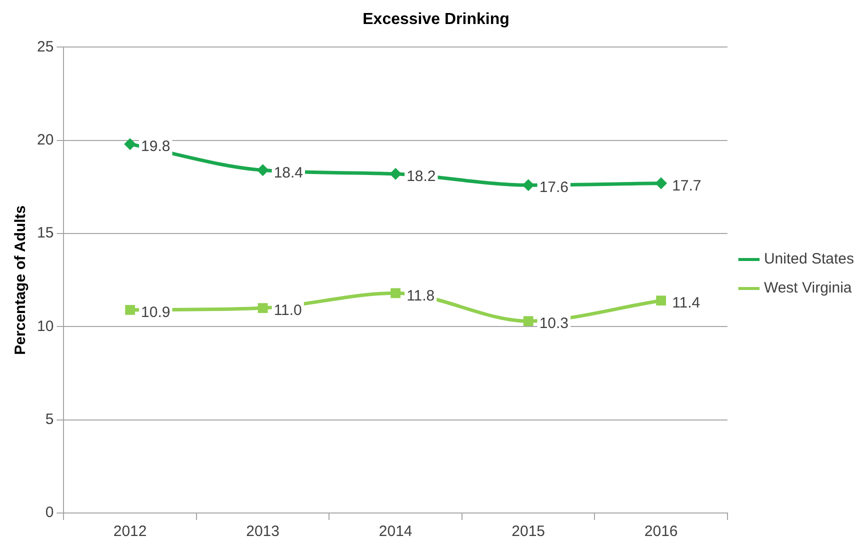 Image resolution: width=868 pixels, height=548 pixels. I want to click on data-label: 11.8, so click(420, 295).